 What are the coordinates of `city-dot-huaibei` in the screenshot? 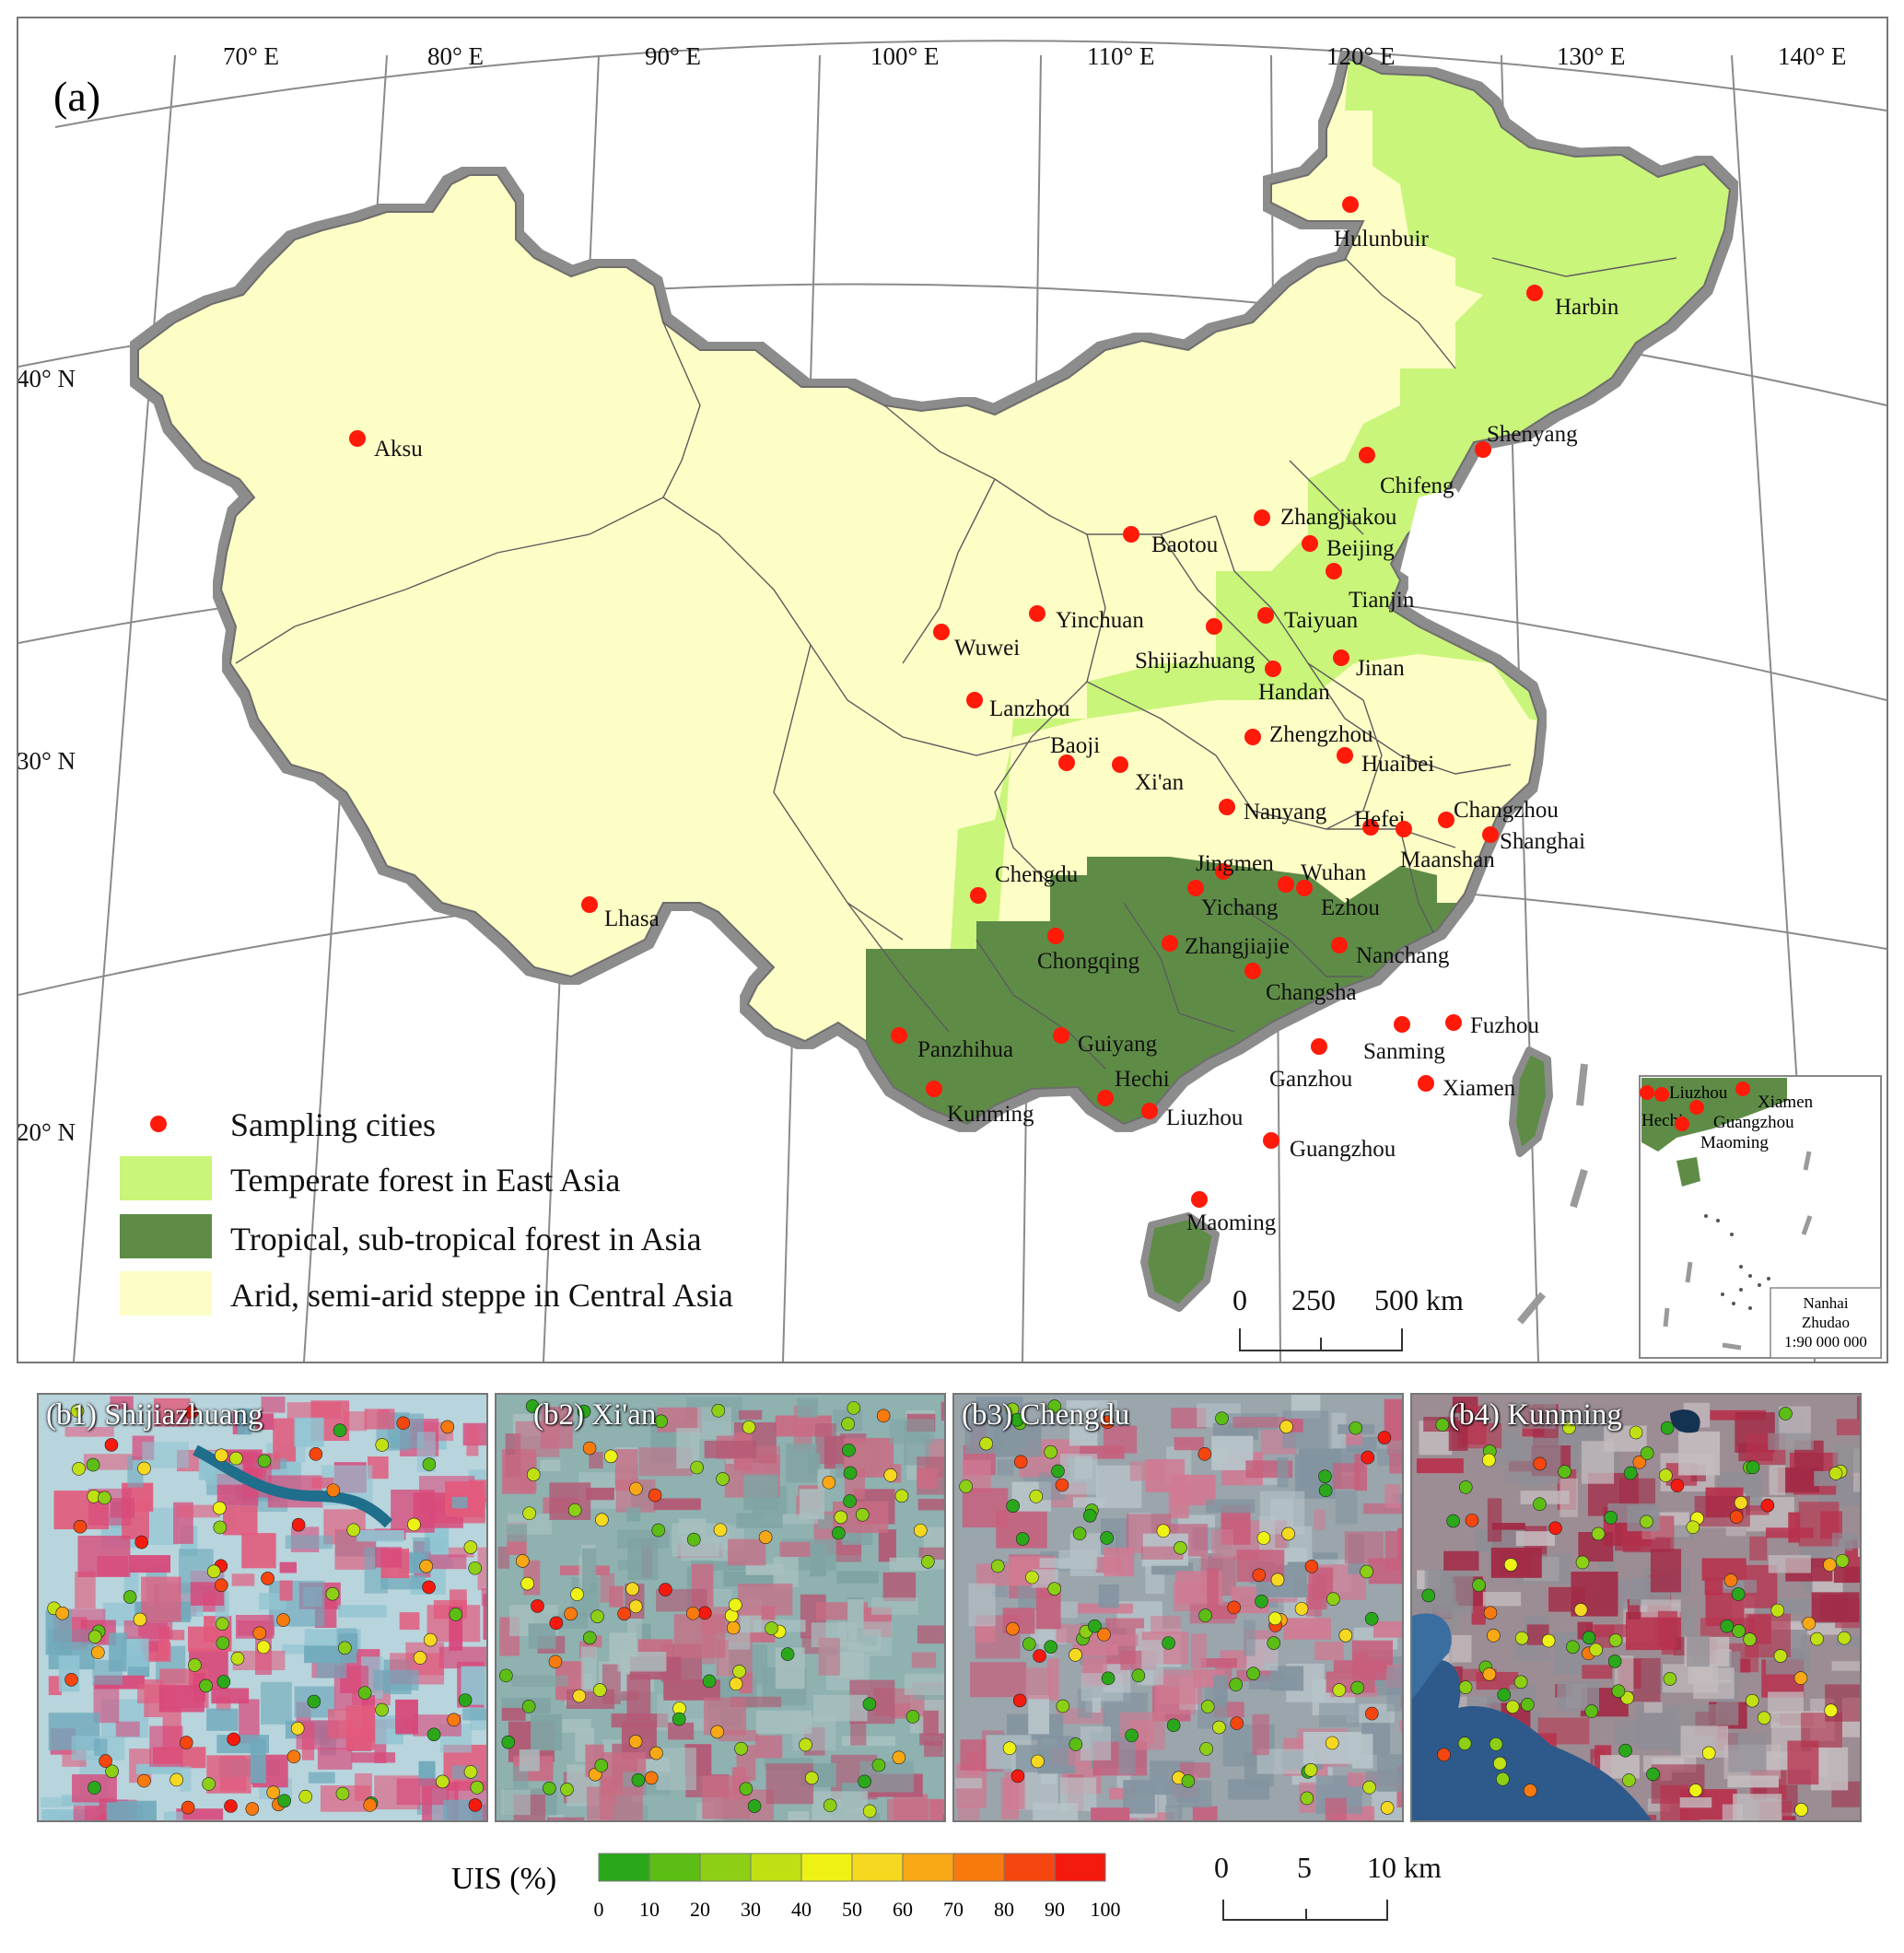 It's located at (1345, 755).